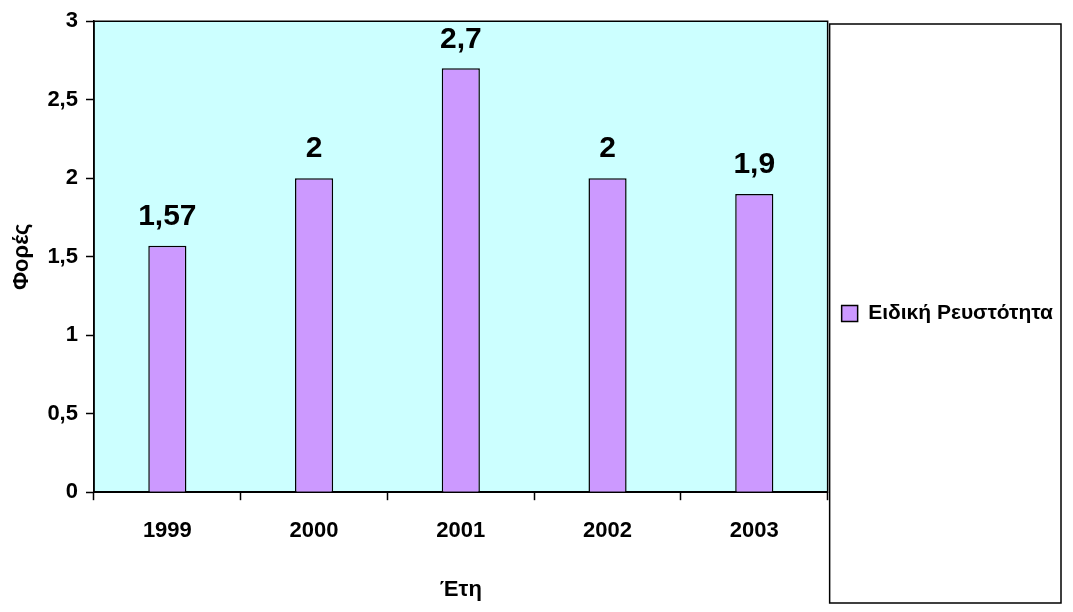 Image resolution: width=1073 pixels, height=612 pixels. What do you see at coordinates (71, 334) in the screenshot?
I see `y-tick-label: 1` at bounding box center [71, 334].